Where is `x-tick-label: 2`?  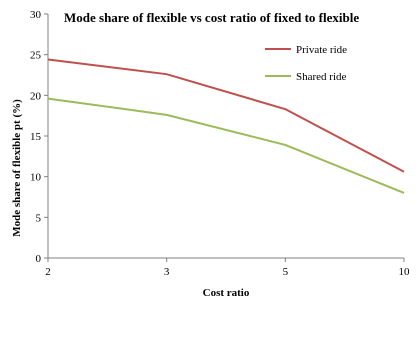 x-tick-label: 2 is located at coordinates (48, 272).